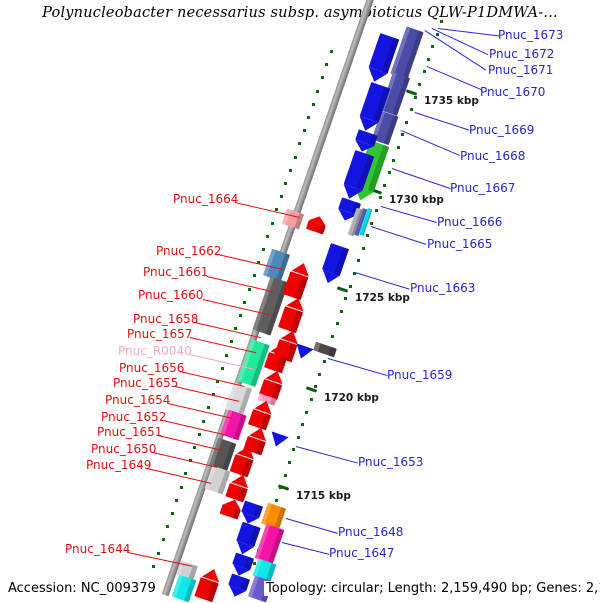  I want to click on gene-label-pnuc_1657: Pnuc_1657, so click(160, 334).